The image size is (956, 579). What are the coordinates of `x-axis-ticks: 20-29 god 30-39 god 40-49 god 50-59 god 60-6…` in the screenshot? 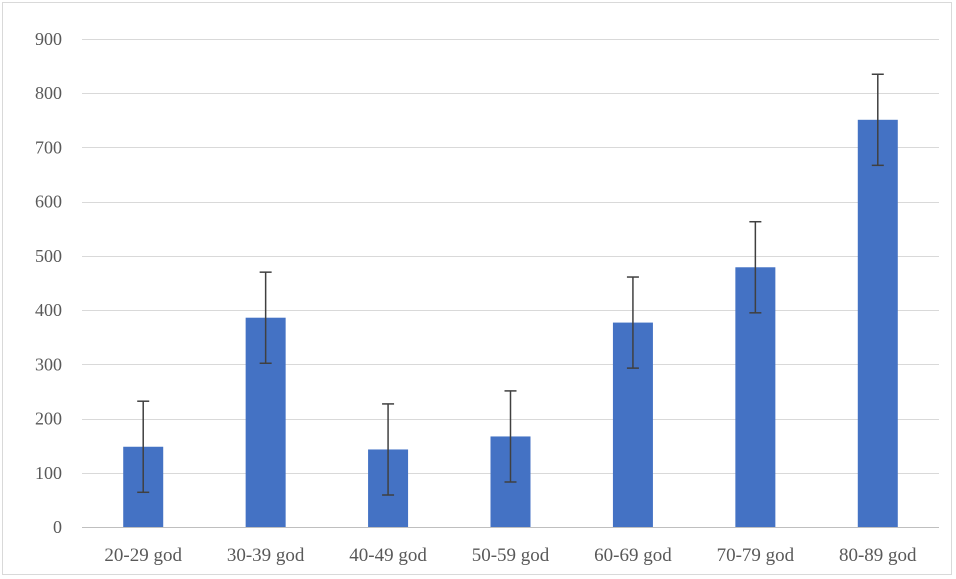 It's located at (510, 555).